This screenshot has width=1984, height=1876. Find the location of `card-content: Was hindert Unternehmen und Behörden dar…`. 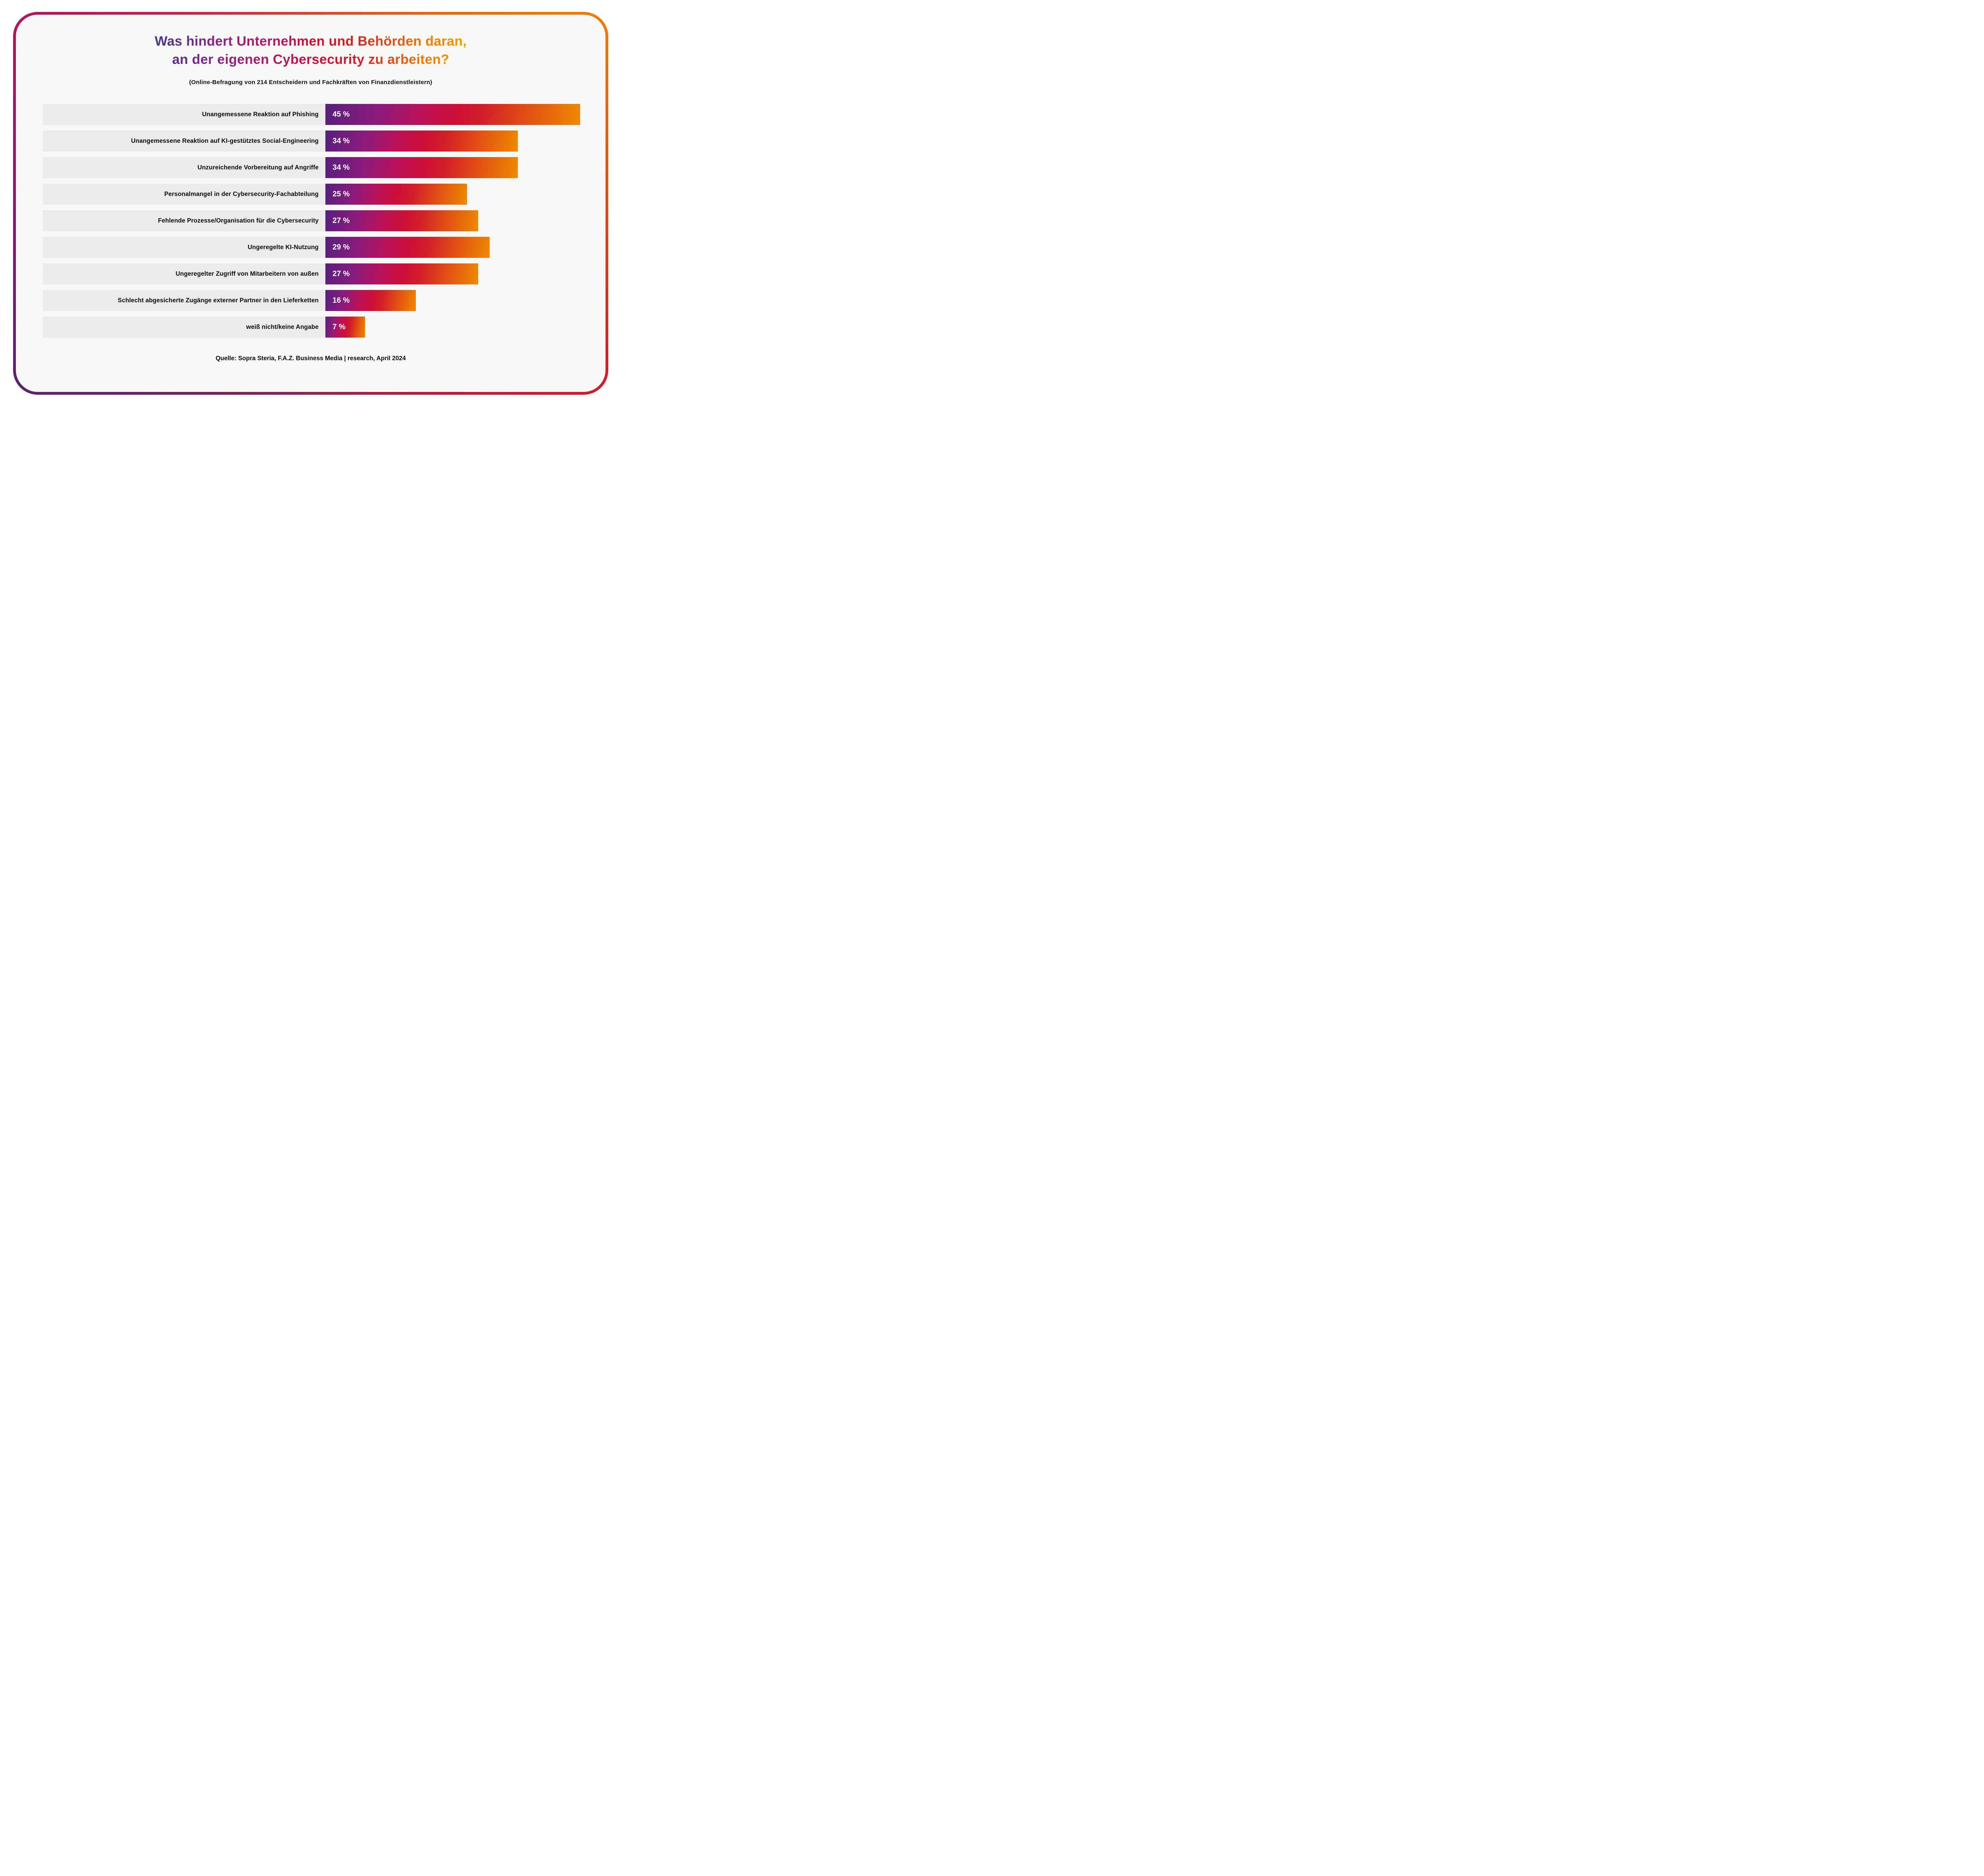

card-content: Was hindert Unternehmen und Behörden dar… is located at coordinates (311, 203).